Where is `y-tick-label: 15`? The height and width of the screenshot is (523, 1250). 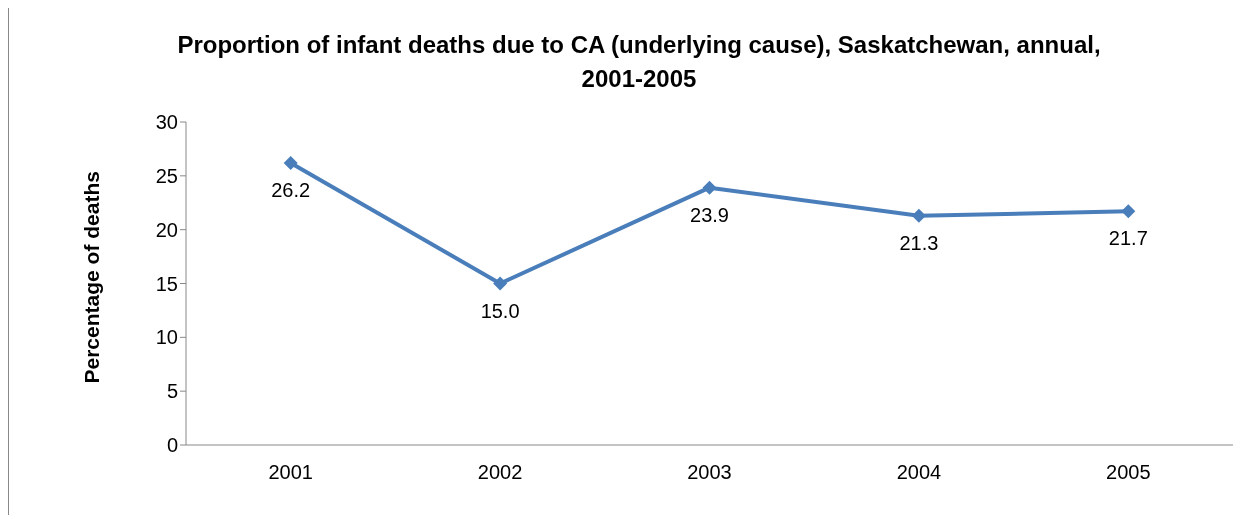 y-tick-label: 15 is located at coordinates (166, 283).